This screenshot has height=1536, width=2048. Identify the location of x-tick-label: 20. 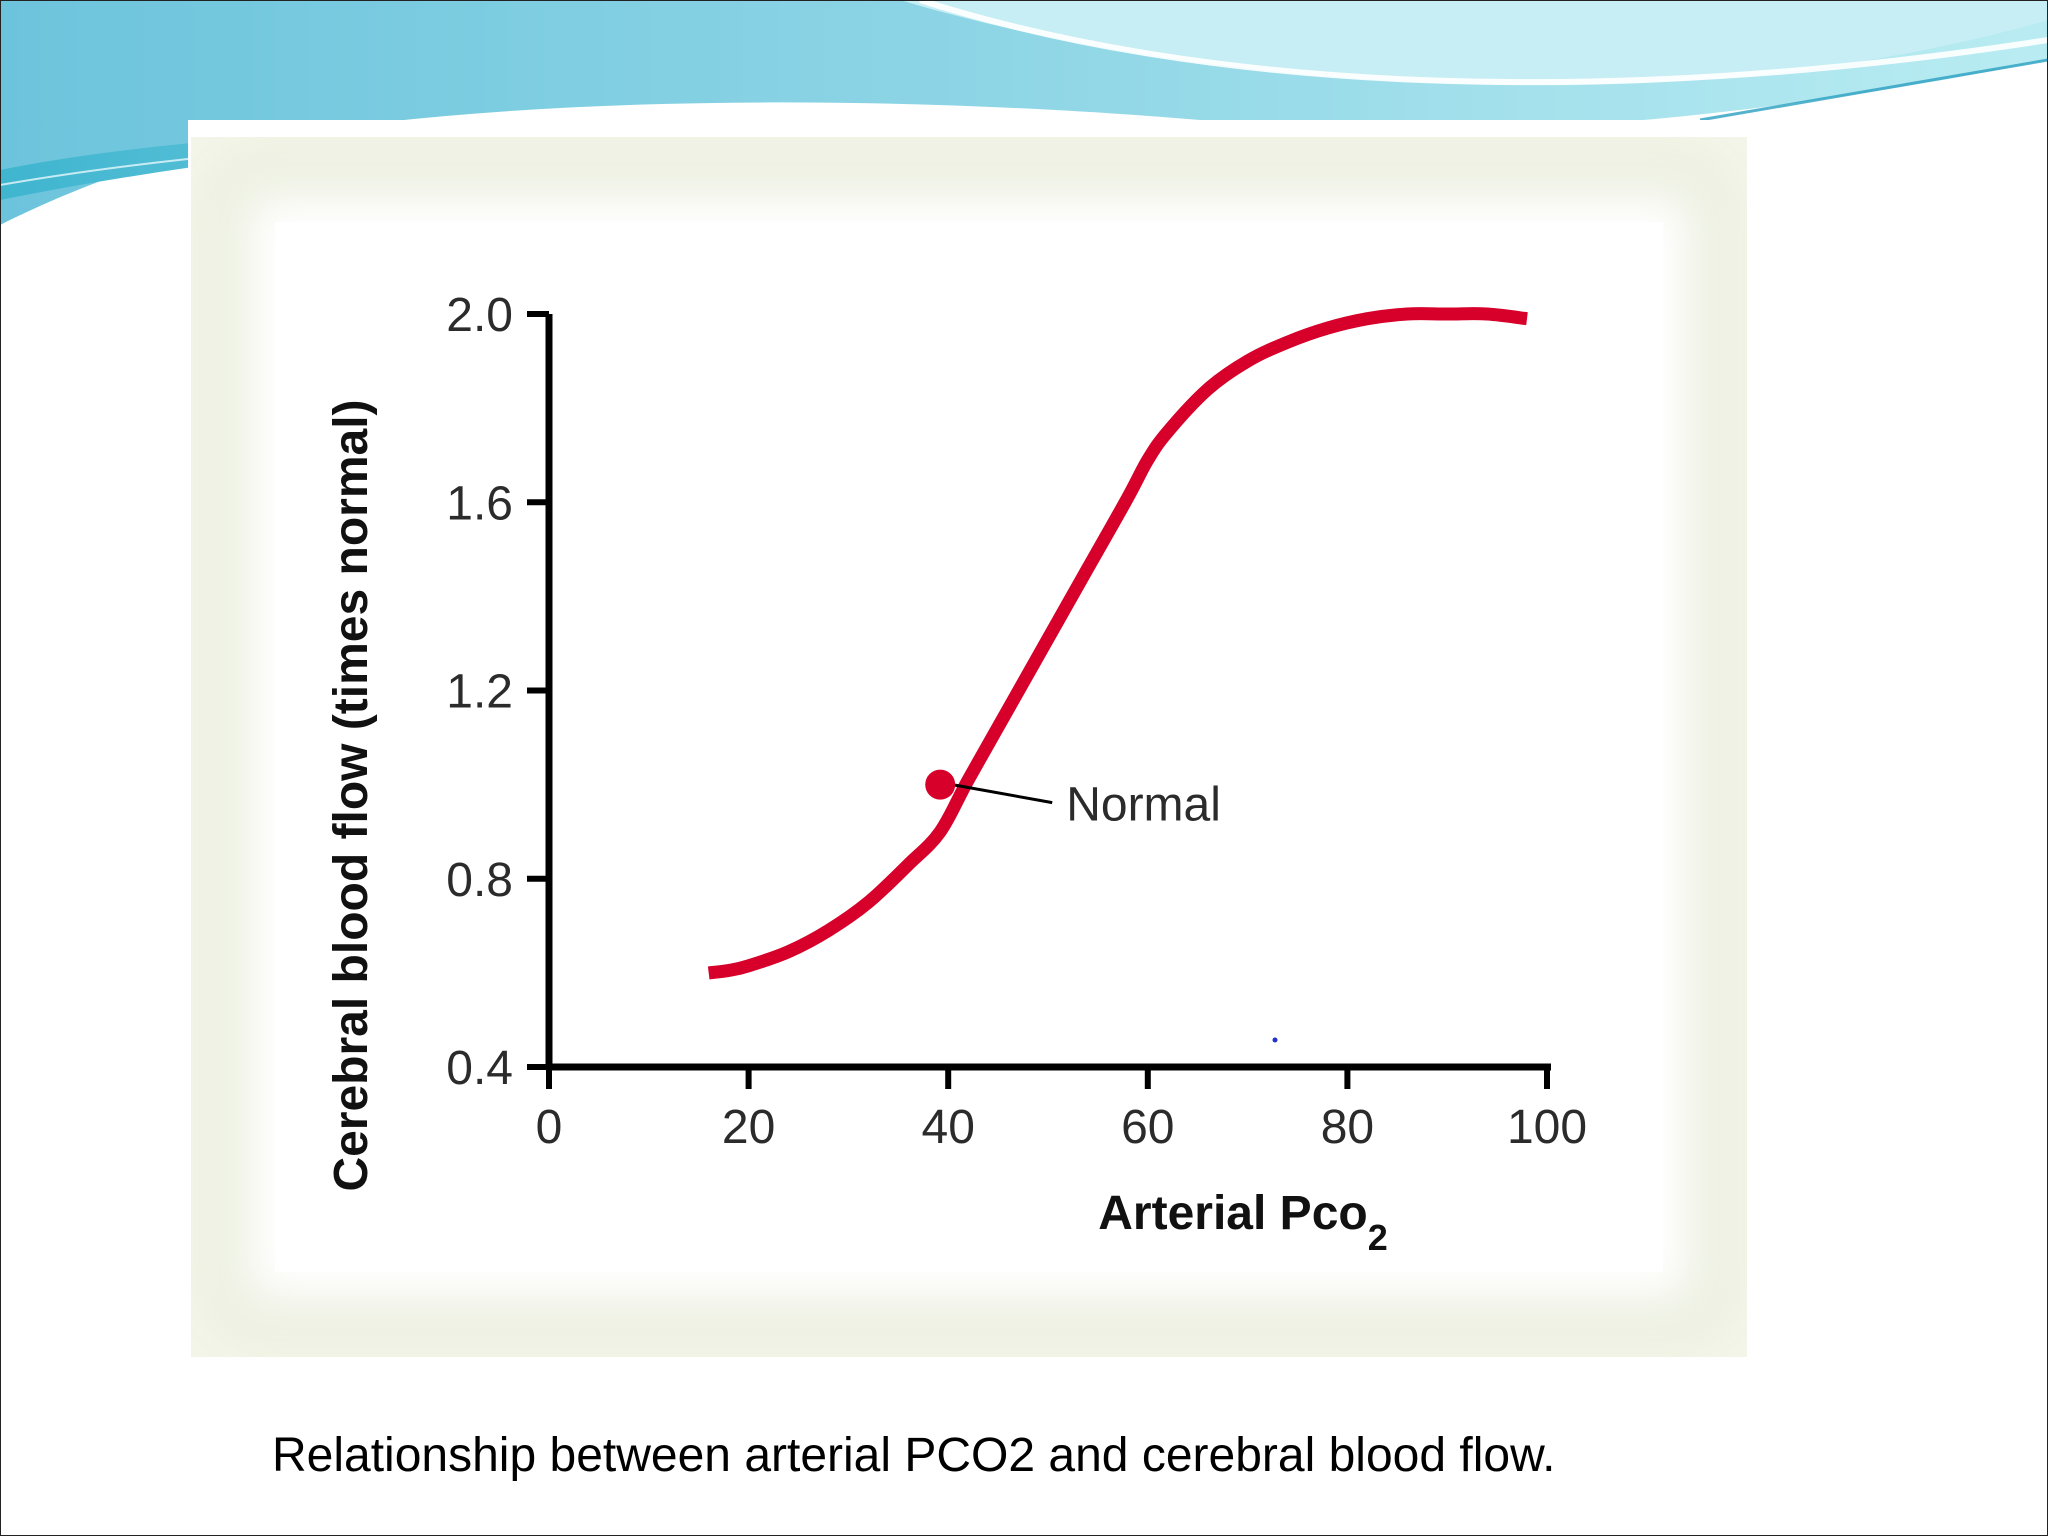
(748, 1127).